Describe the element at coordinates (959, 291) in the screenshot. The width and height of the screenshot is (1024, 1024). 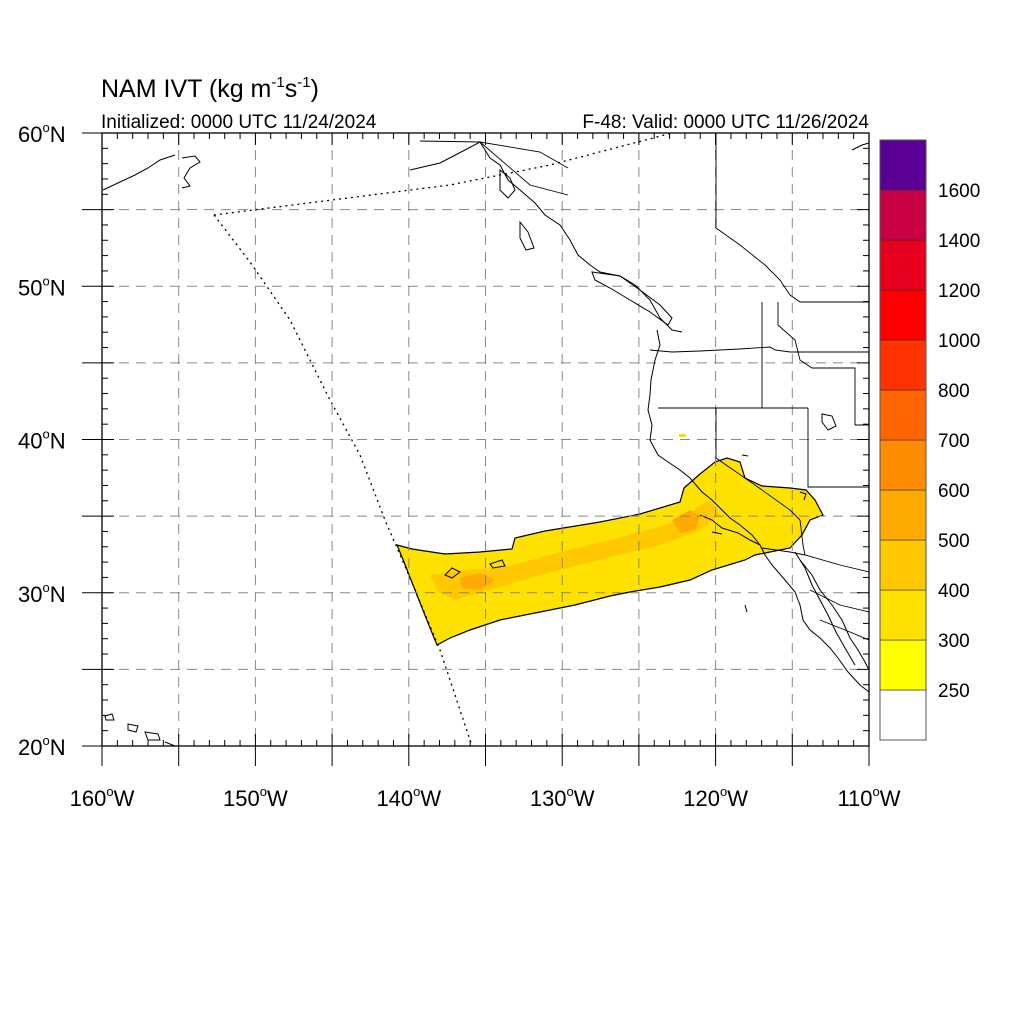
I see `colorbar-label: 1200` at that location.